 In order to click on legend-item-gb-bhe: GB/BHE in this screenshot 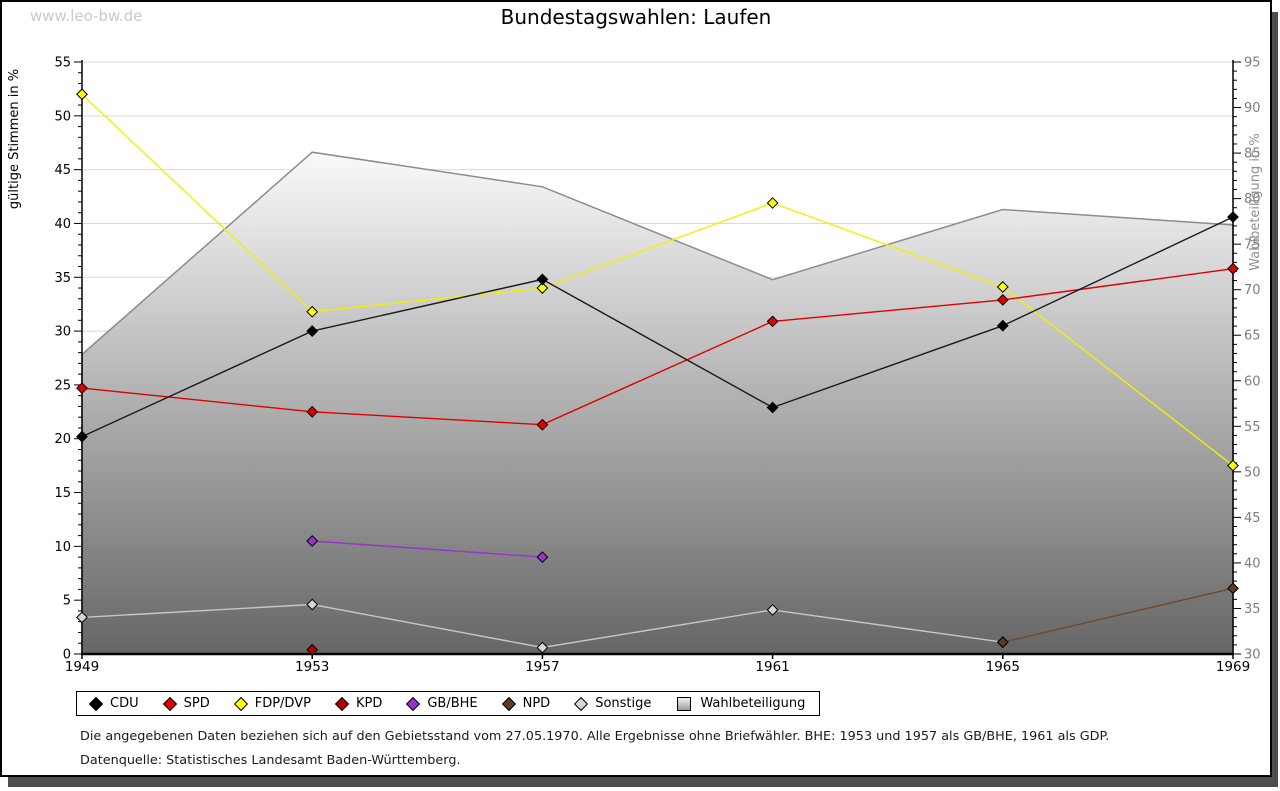, I will do `click(442, 703)`.